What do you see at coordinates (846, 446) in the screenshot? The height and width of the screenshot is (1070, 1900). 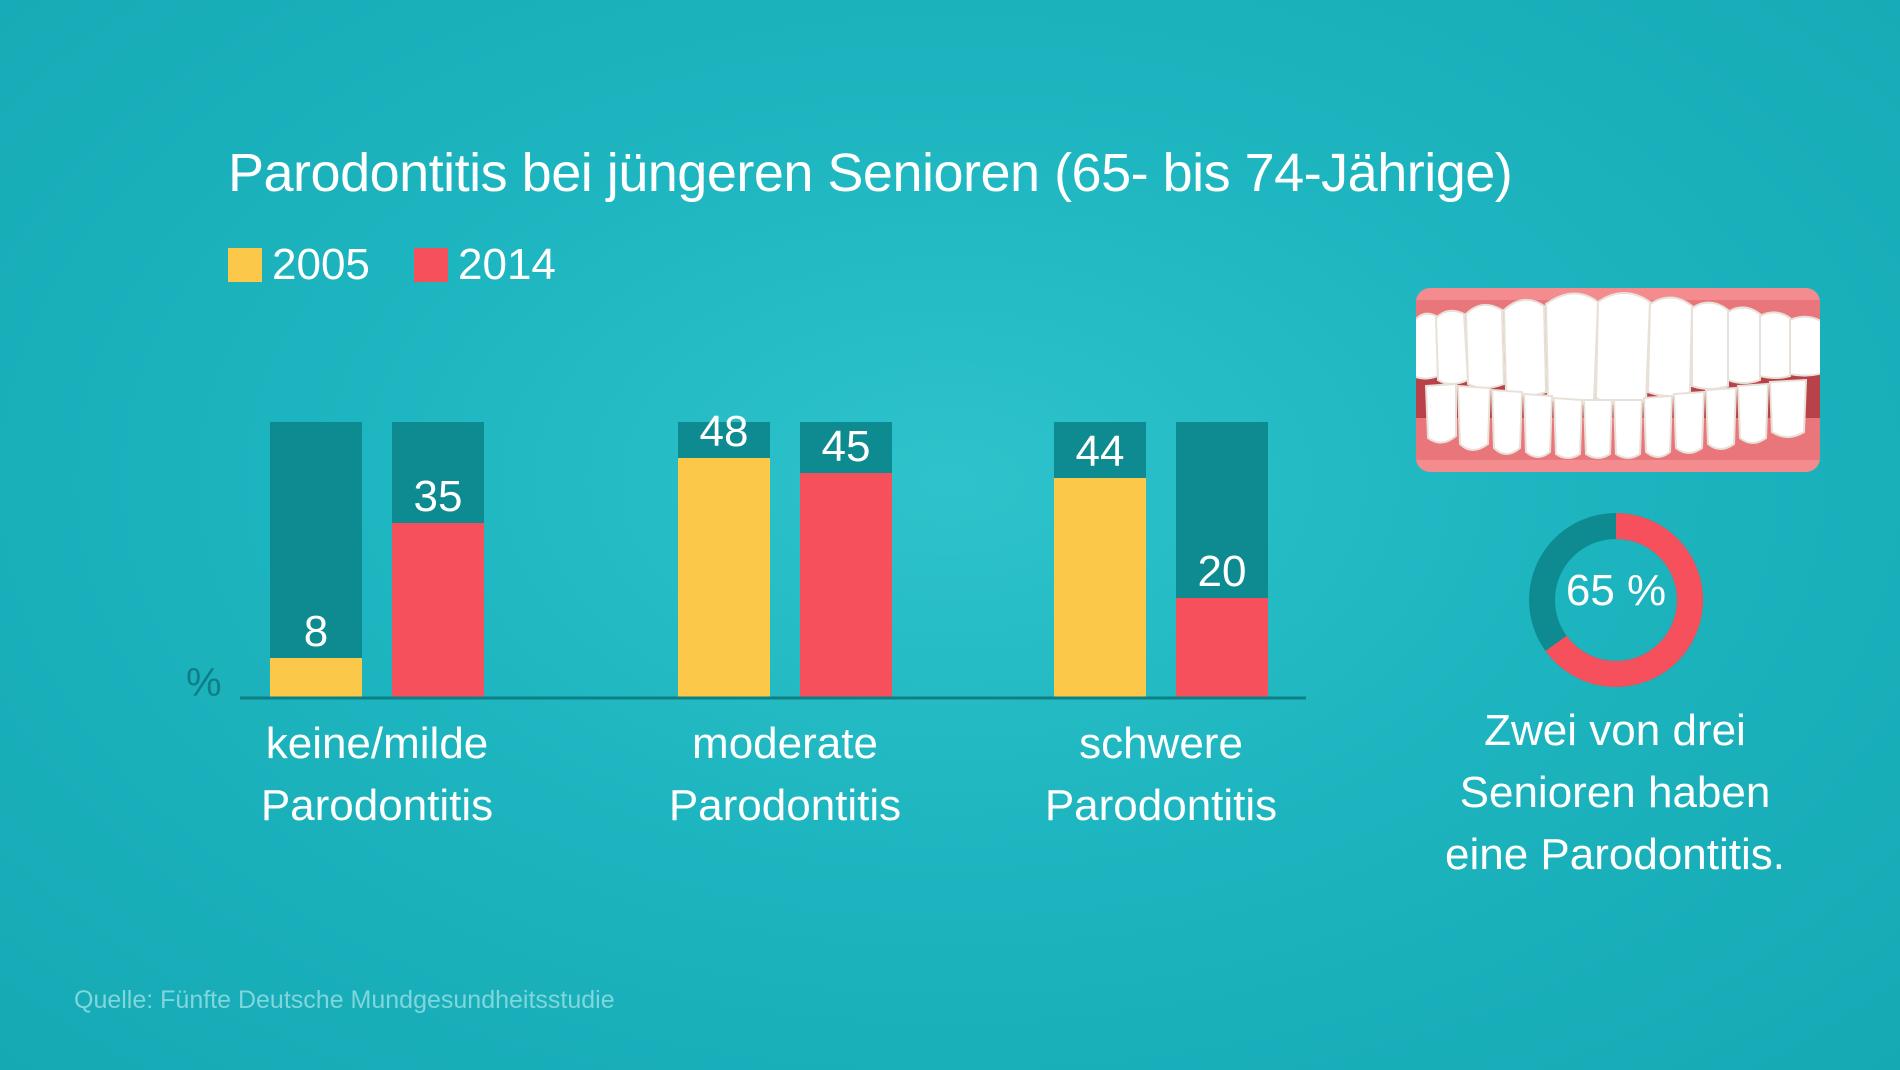 I see `data-label: 45` at bounding box center [846, 446].